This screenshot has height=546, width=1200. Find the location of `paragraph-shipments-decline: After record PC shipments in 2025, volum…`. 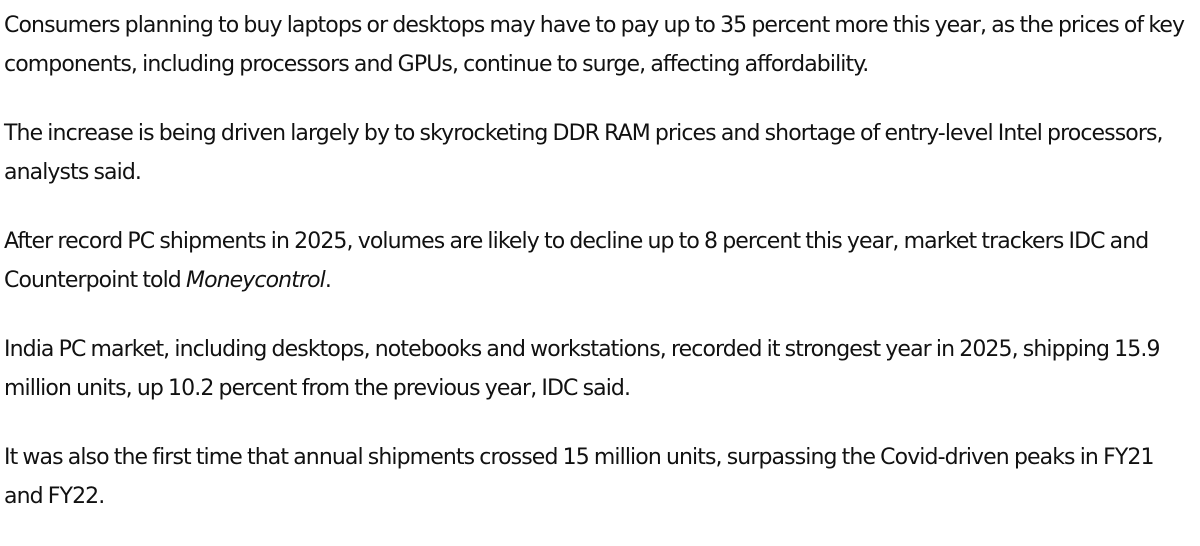

paragraph-shipments-decline: After record PC shipments in 2025, volum… is located at coordinates (600, 261).